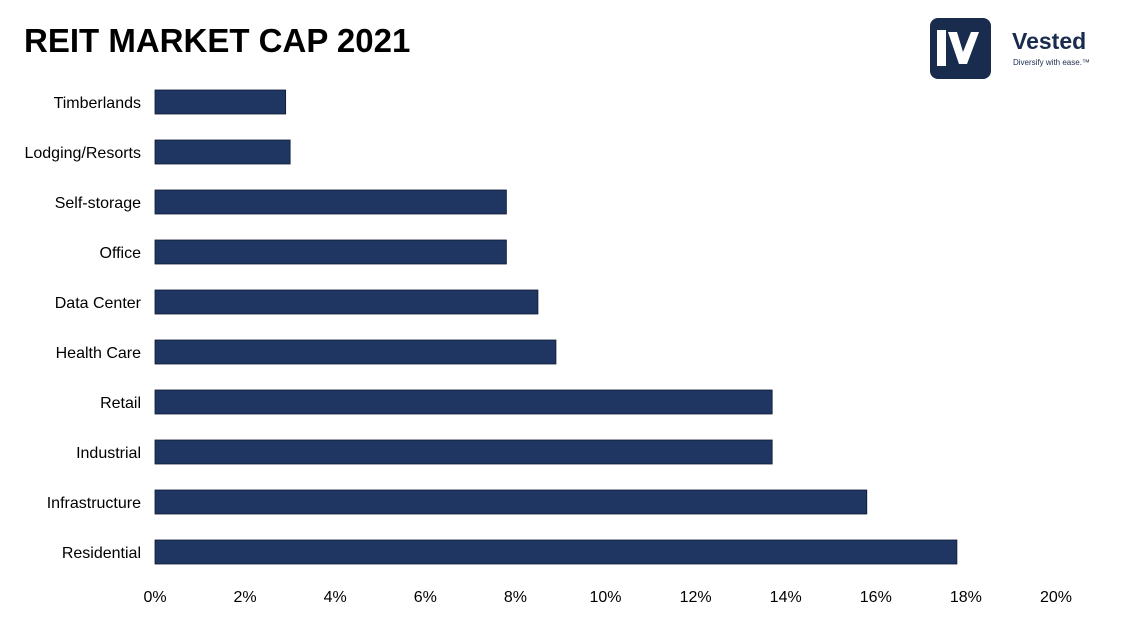 This screenshot has height=618, width=1129. Describe the element at coordinates (346, 302) in the screenshot. I see `bar-data-center` at that location.